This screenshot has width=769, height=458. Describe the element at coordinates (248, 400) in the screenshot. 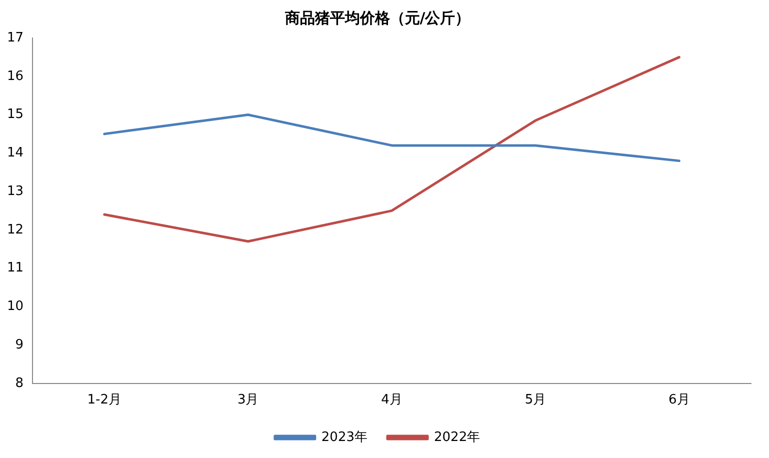

I see `x-tick-label: 3月` at that location.